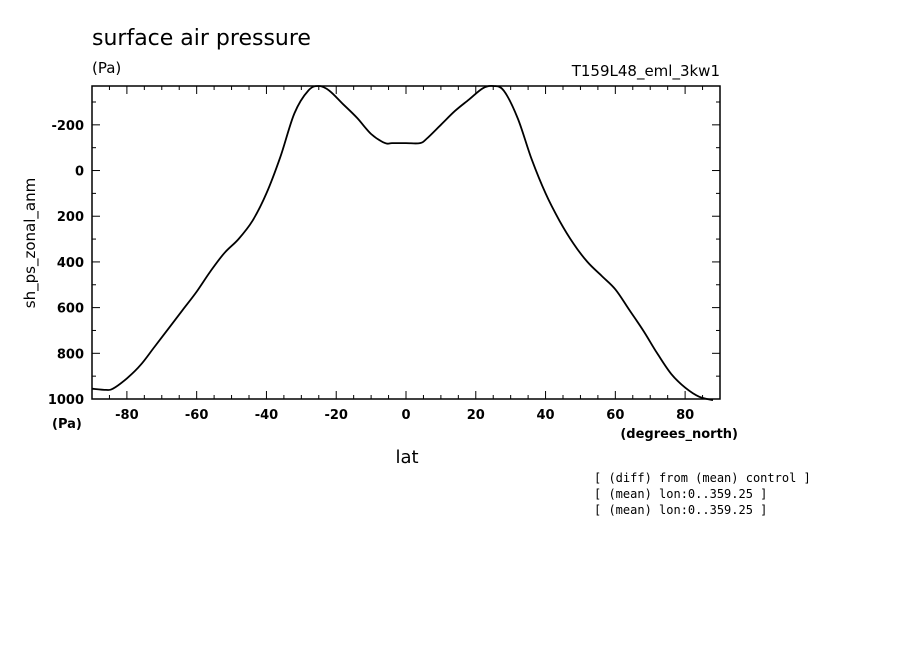 This screenshot has width=904, height=654. I want to click on x-tick-label: -80, so click(127, 415).